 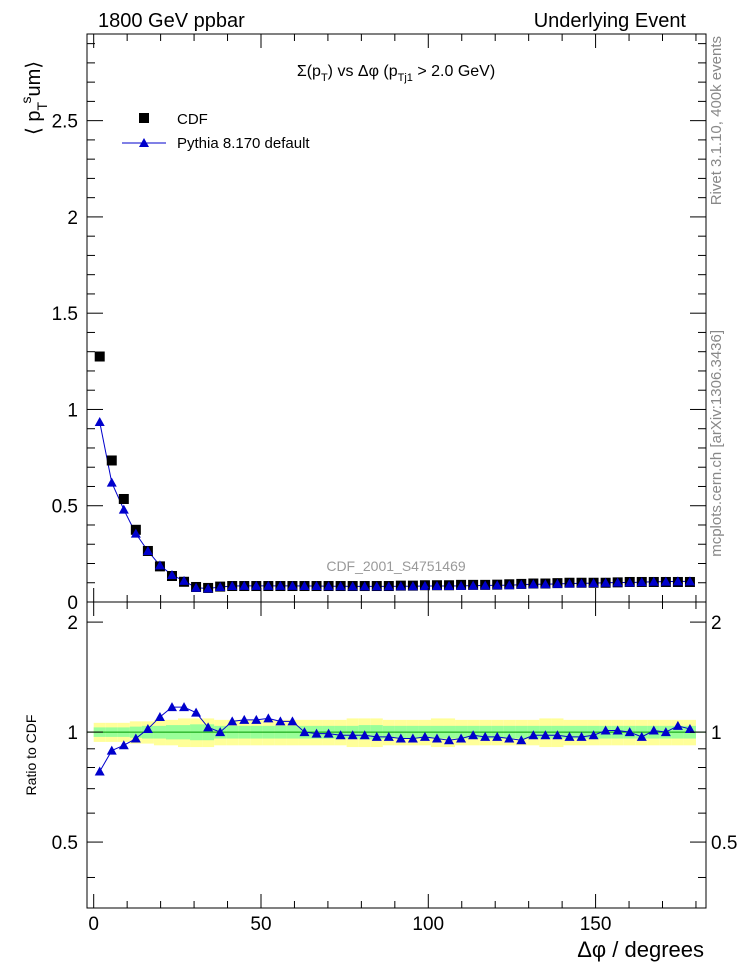 I want to click on x-tick-label: 100, so click(x=428, y=924).